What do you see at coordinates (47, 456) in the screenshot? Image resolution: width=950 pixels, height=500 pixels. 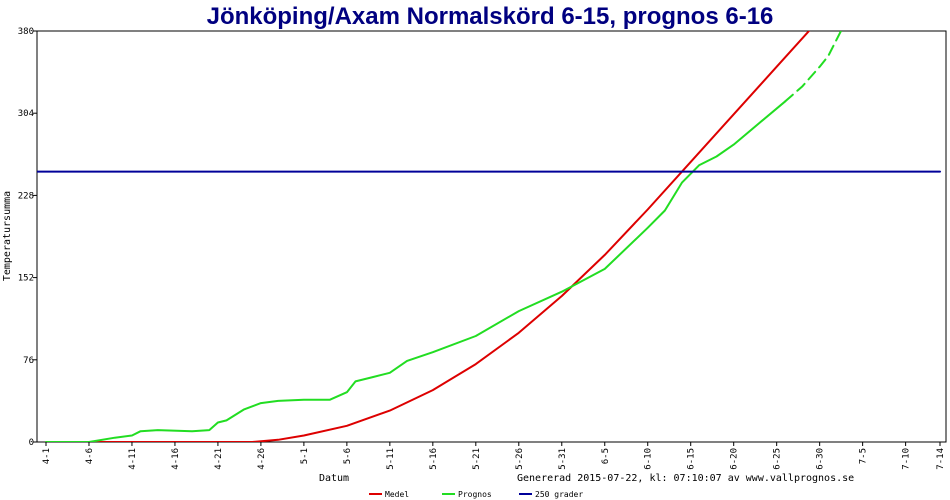 I see `x-tick-label: 4-1` at bounding box center [47, 456].